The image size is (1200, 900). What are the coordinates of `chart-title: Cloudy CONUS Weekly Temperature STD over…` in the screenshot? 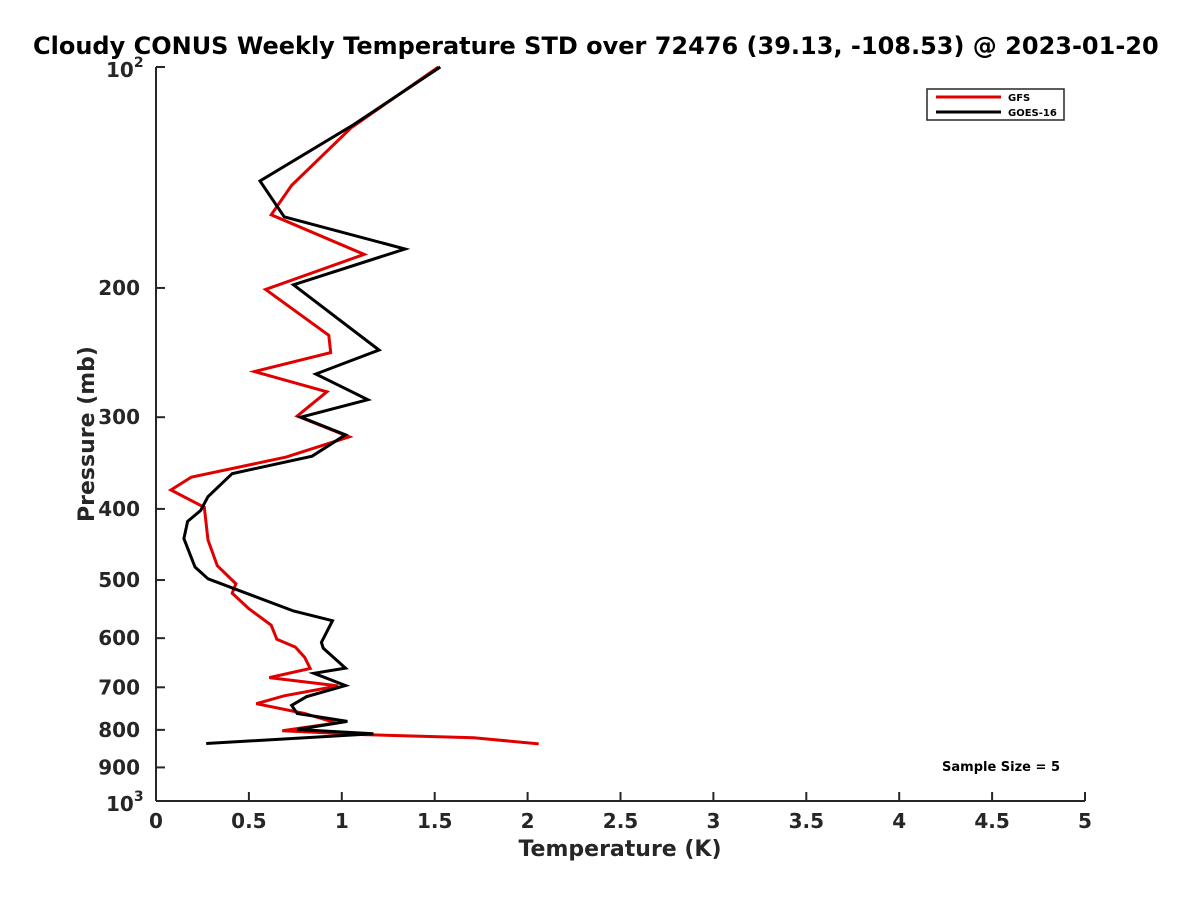 It's located at (596, 46).